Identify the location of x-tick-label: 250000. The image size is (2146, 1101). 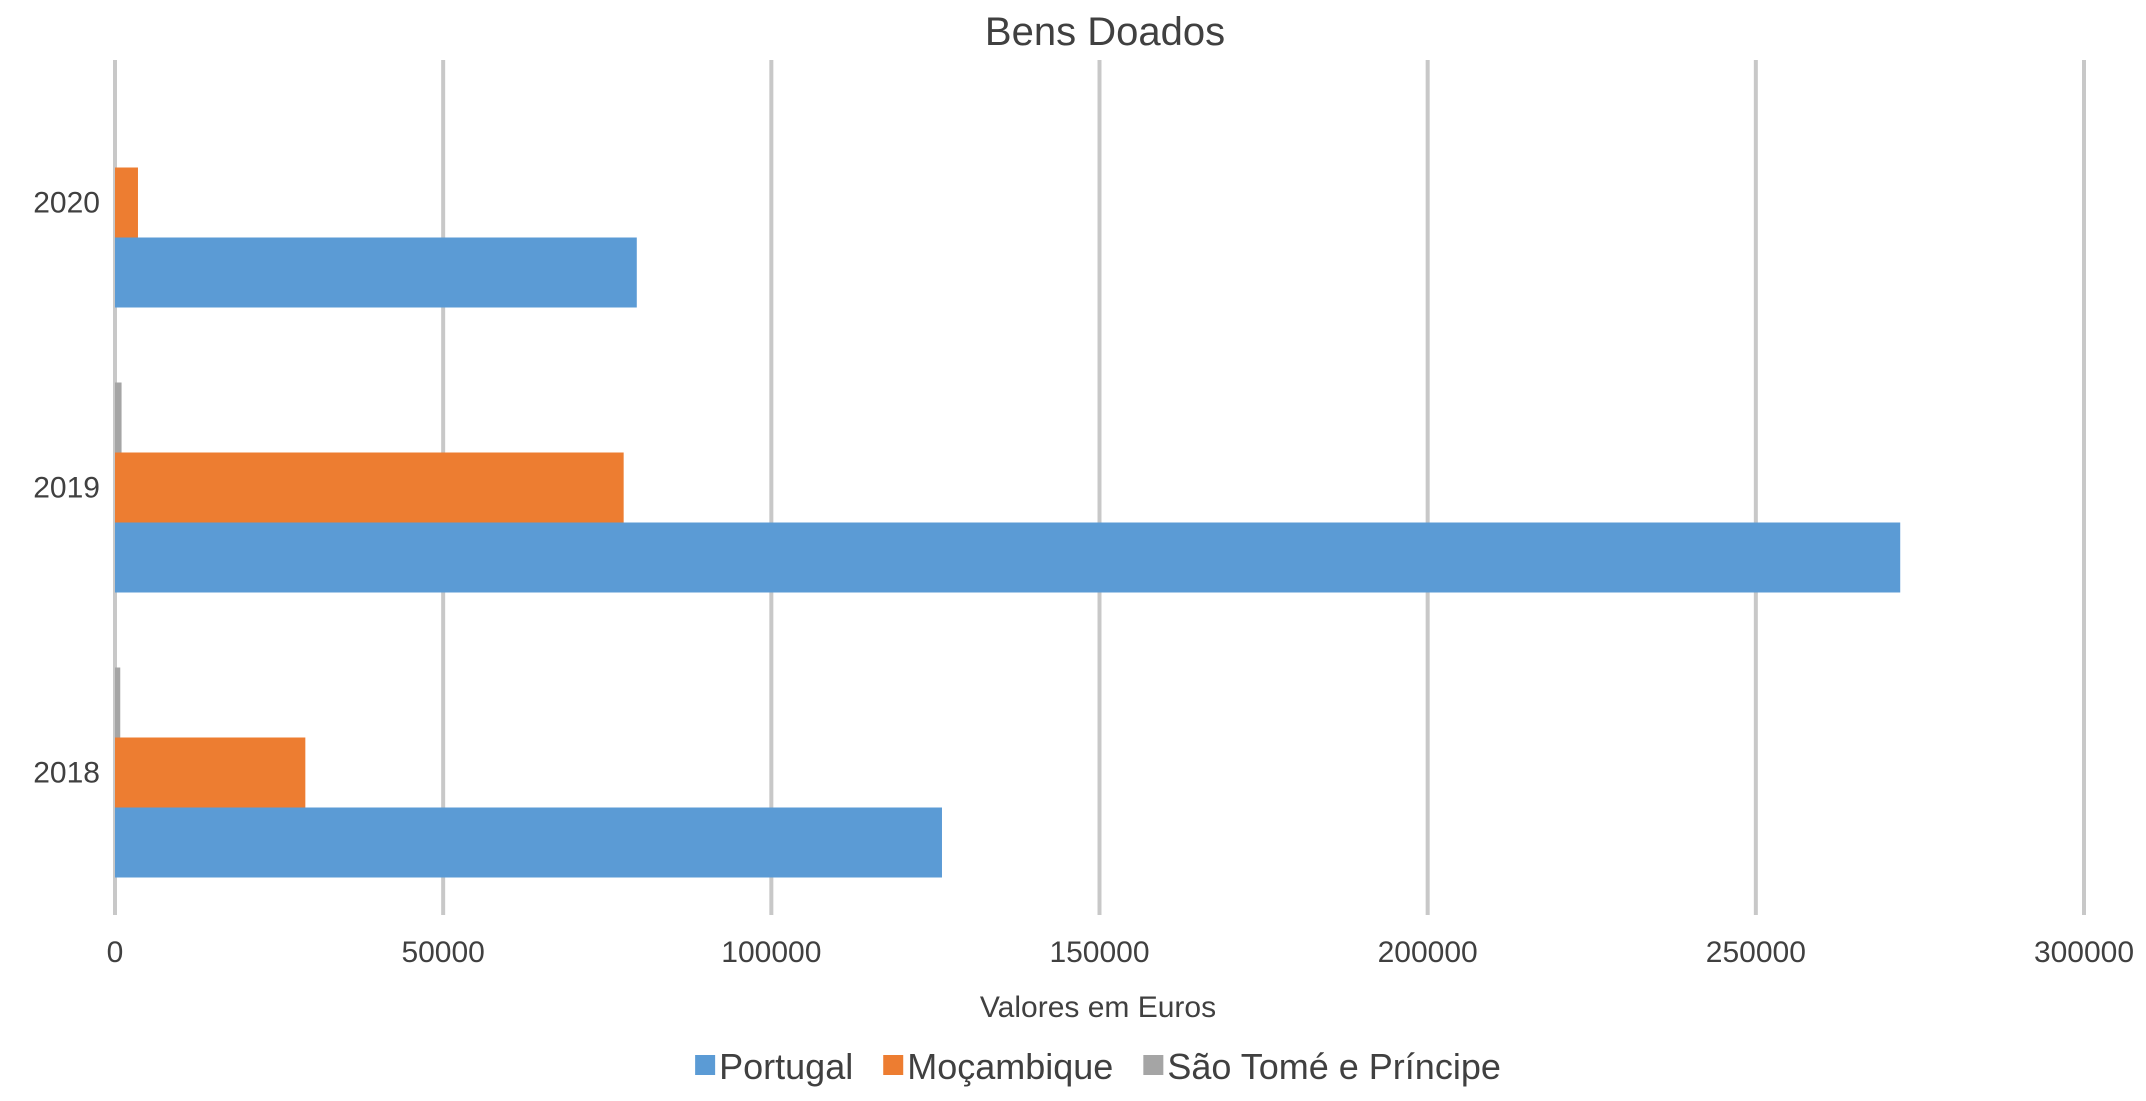
(1756, 952).